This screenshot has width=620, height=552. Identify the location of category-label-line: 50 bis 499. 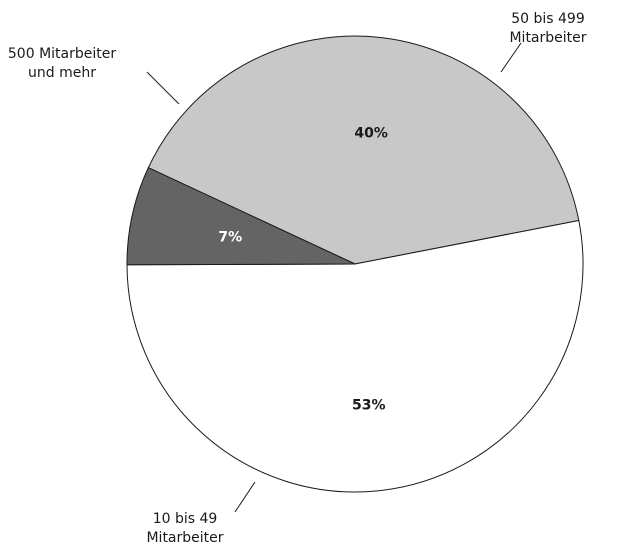
(548, 19).